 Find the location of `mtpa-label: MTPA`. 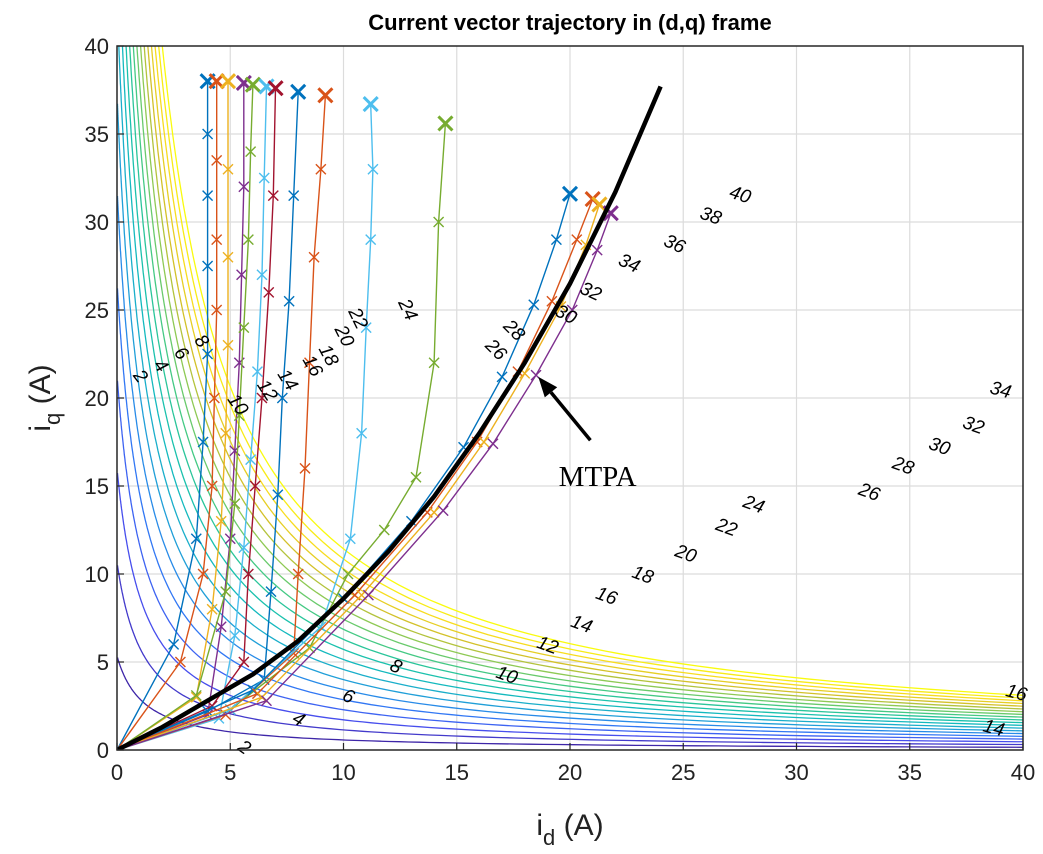

mtpa-label: MTPA is located at coordinates (598, 477).